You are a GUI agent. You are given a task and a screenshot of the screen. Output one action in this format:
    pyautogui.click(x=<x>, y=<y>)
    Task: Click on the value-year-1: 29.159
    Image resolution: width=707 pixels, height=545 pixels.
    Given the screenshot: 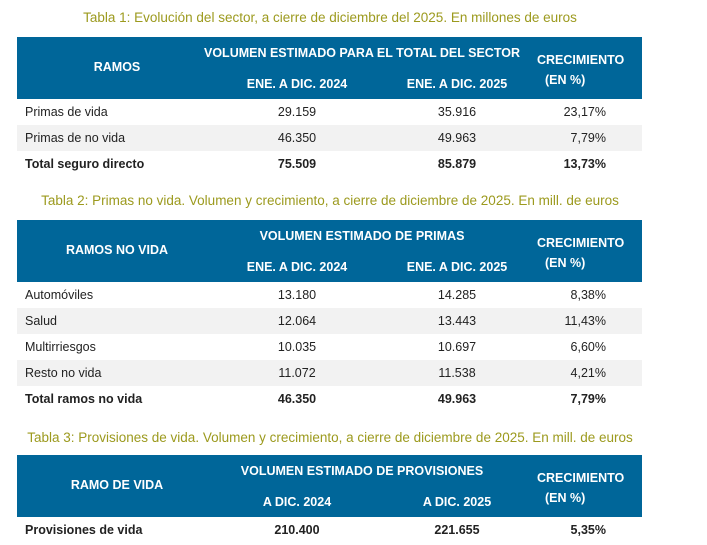 What is the action you would take?
    pyautogui.click(x=297, y=112)
    